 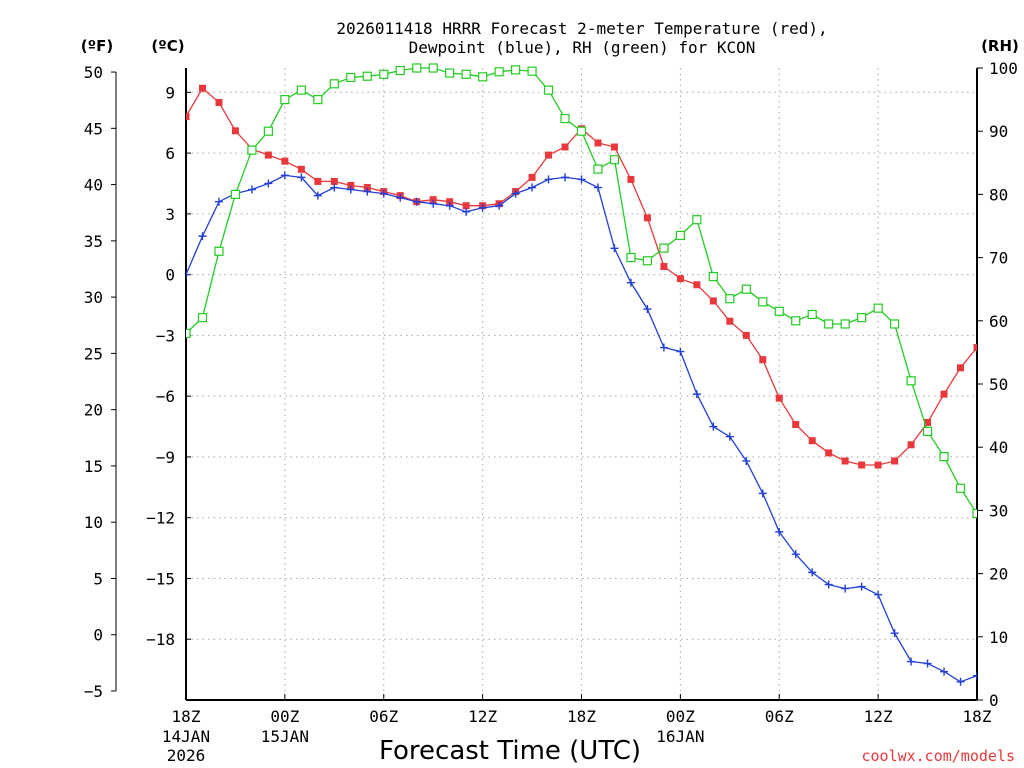 I want to click on celsius-tick-label: 3, so click(x=170, y=214).